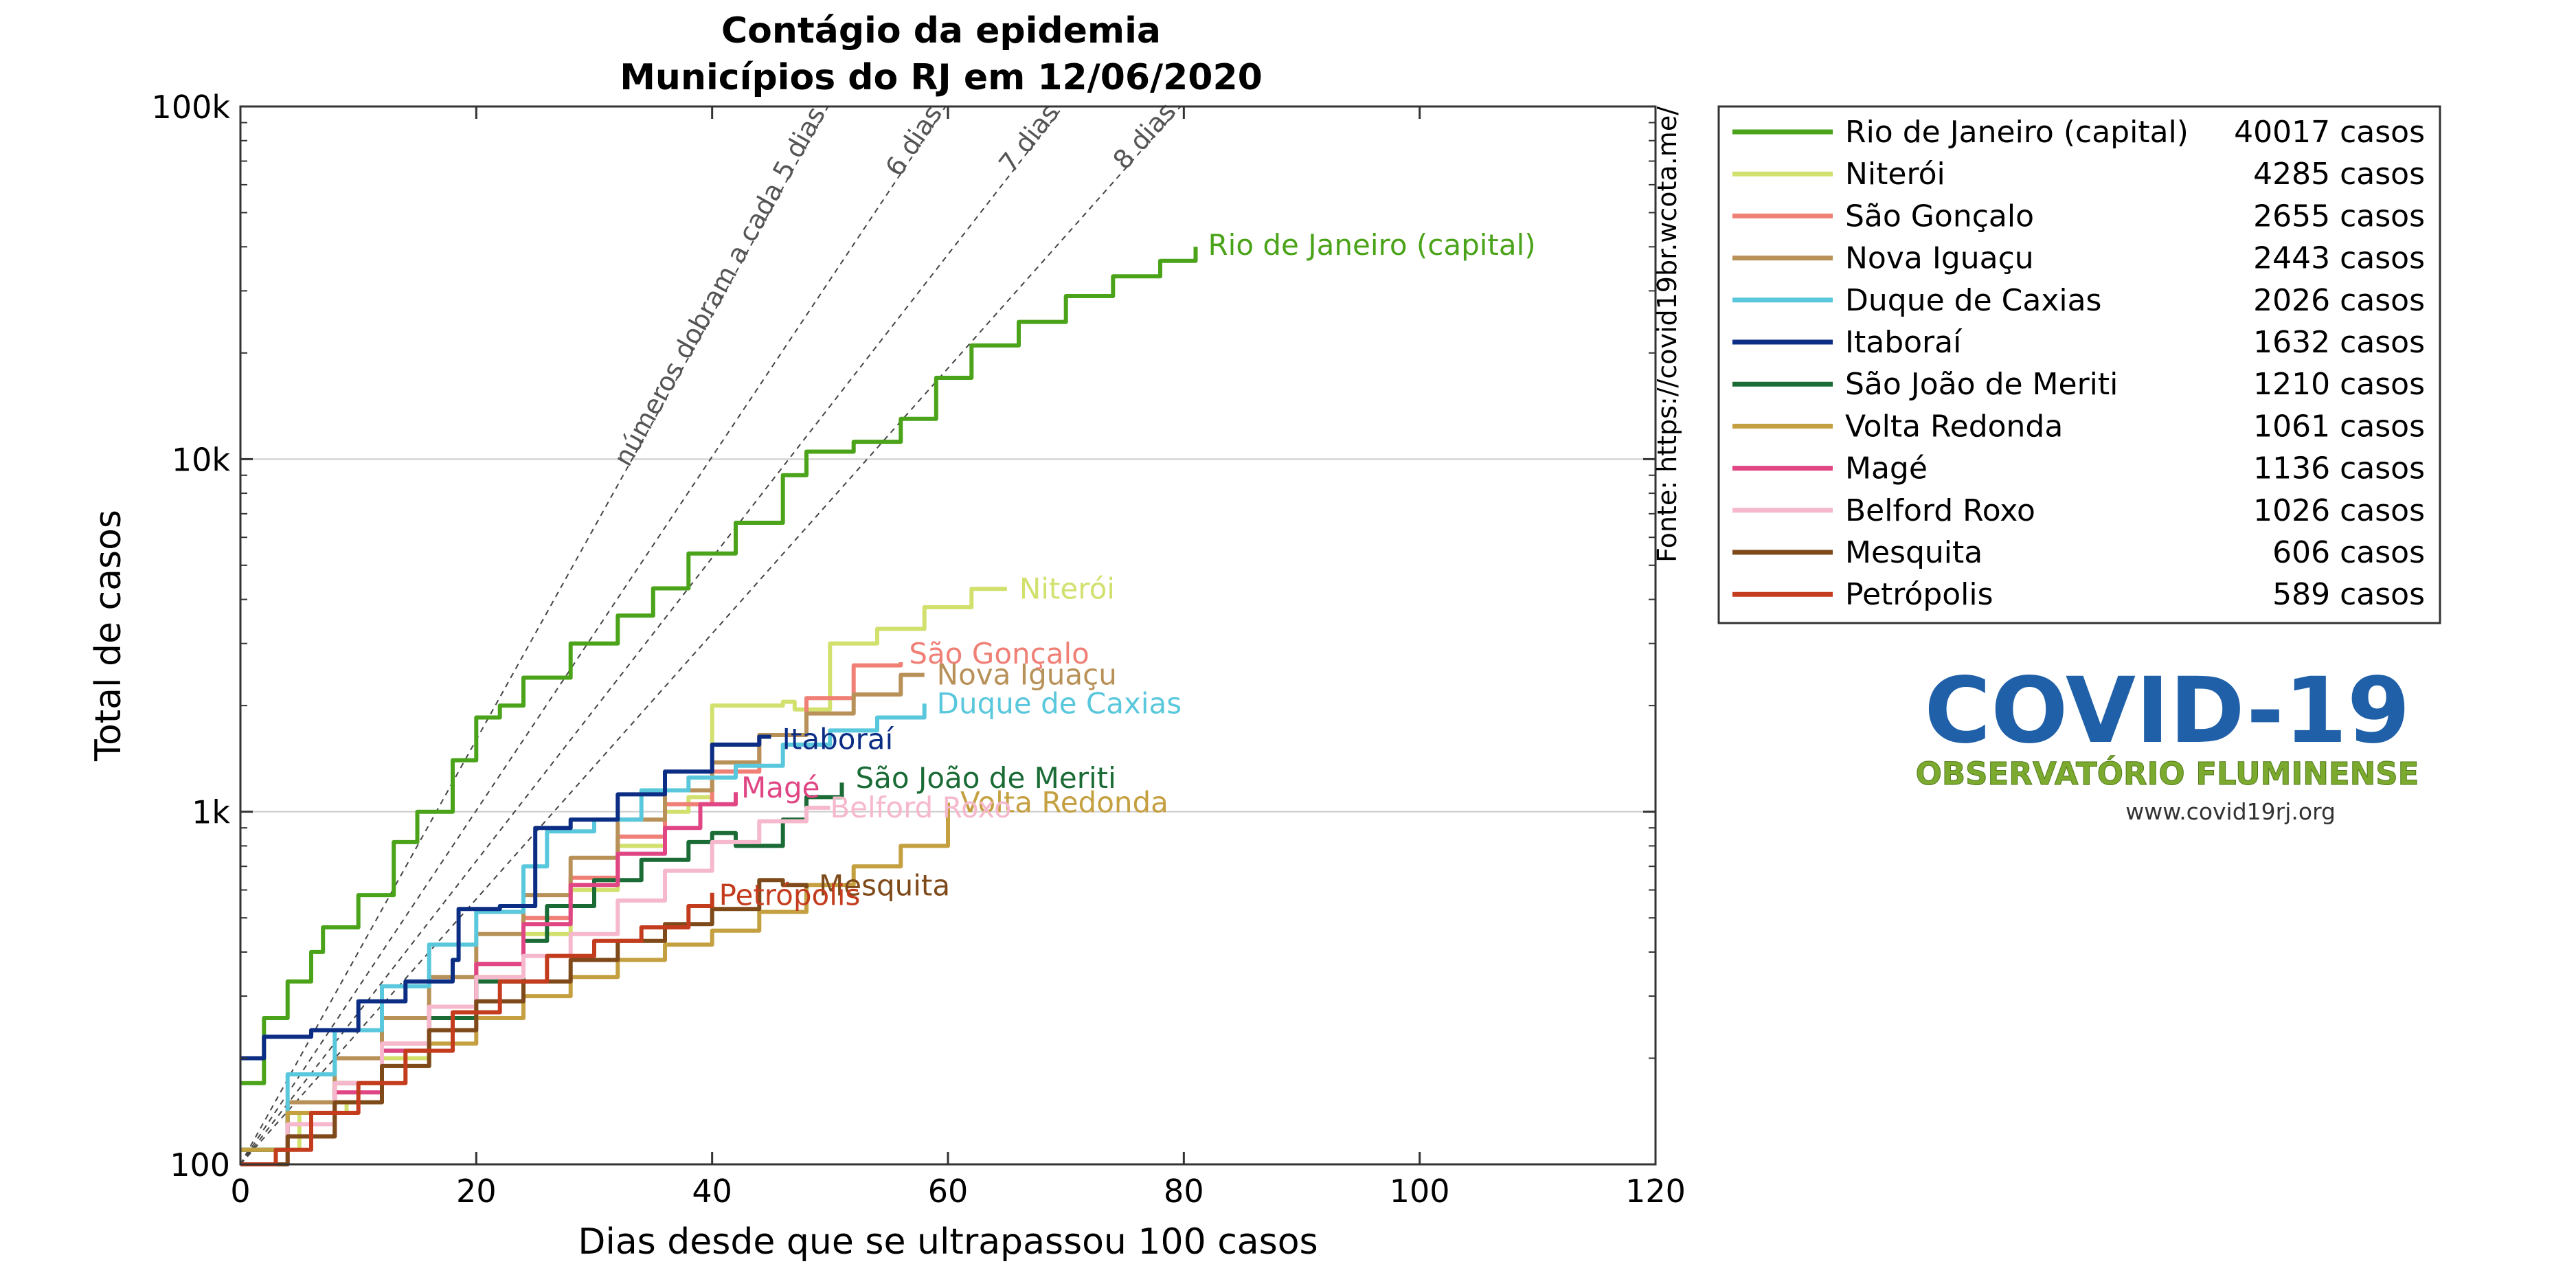 The image size is (2576, 1288). I want to click on legend-count: 589 casos, so click(2348, 594).